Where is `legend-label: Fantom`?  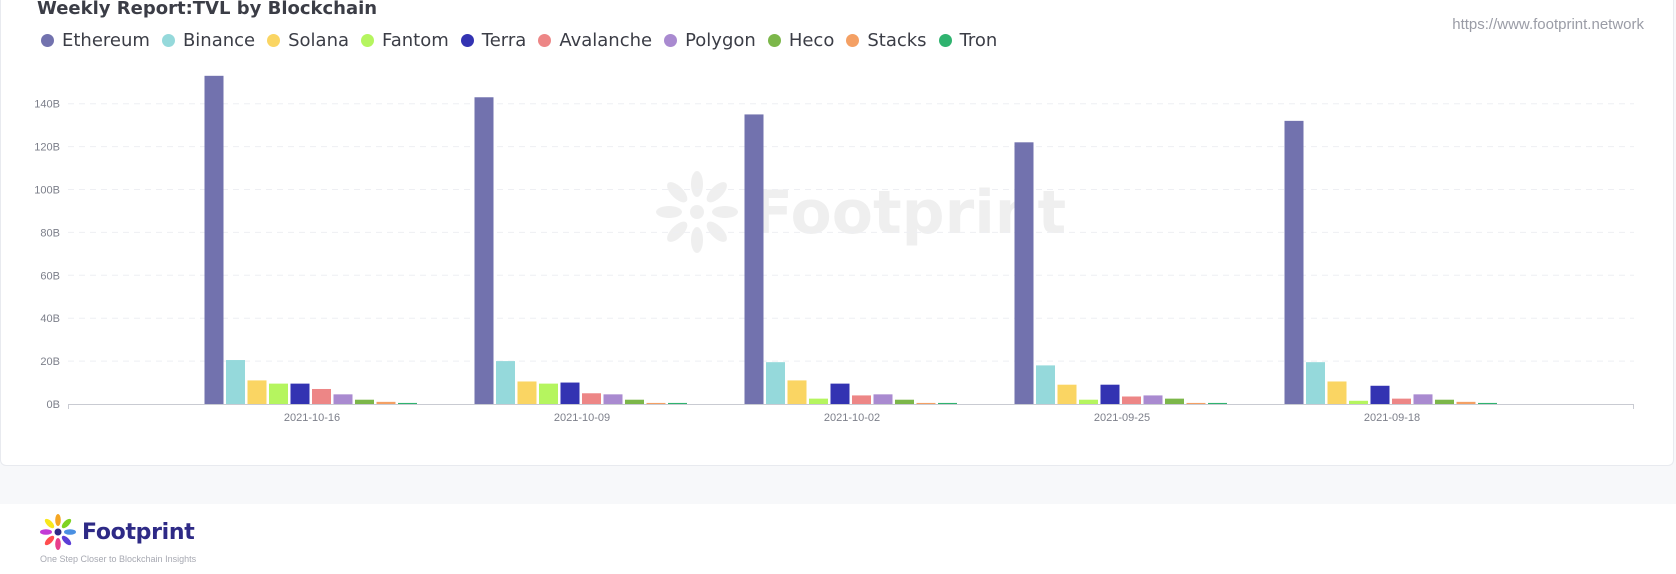
legend-label: Fantom is located at coordinates (415, 40).